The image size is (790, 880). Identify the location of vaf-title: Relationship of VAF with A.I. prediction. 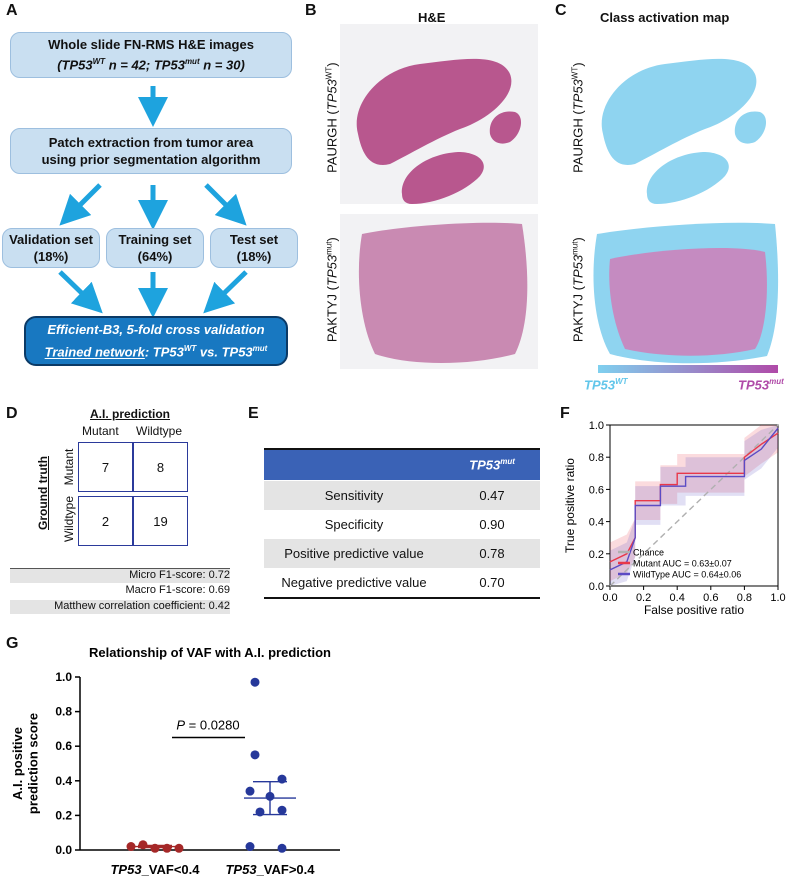
(210, 652).